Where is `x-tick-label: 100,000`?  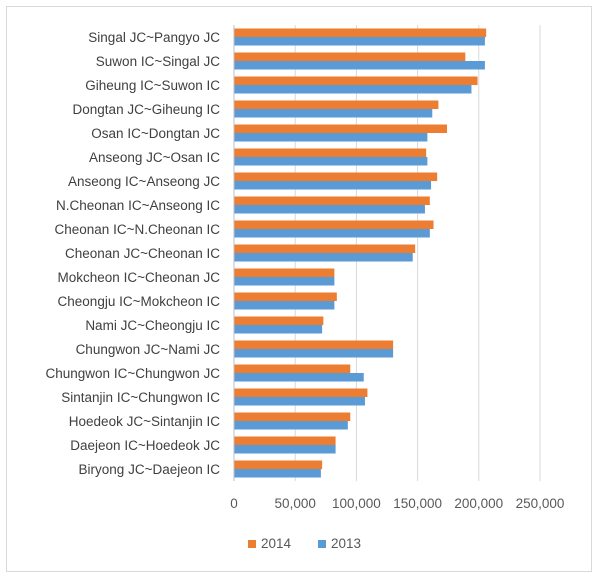
x-tick-label: 100,000 is located at coordinates (356, 503).